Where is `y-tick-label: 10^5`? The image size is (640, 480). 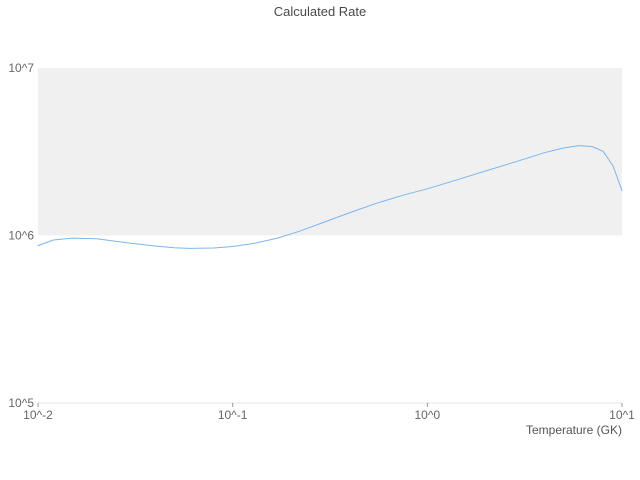 y-tick-label: 10^5 is located at coordinates (21, 403).